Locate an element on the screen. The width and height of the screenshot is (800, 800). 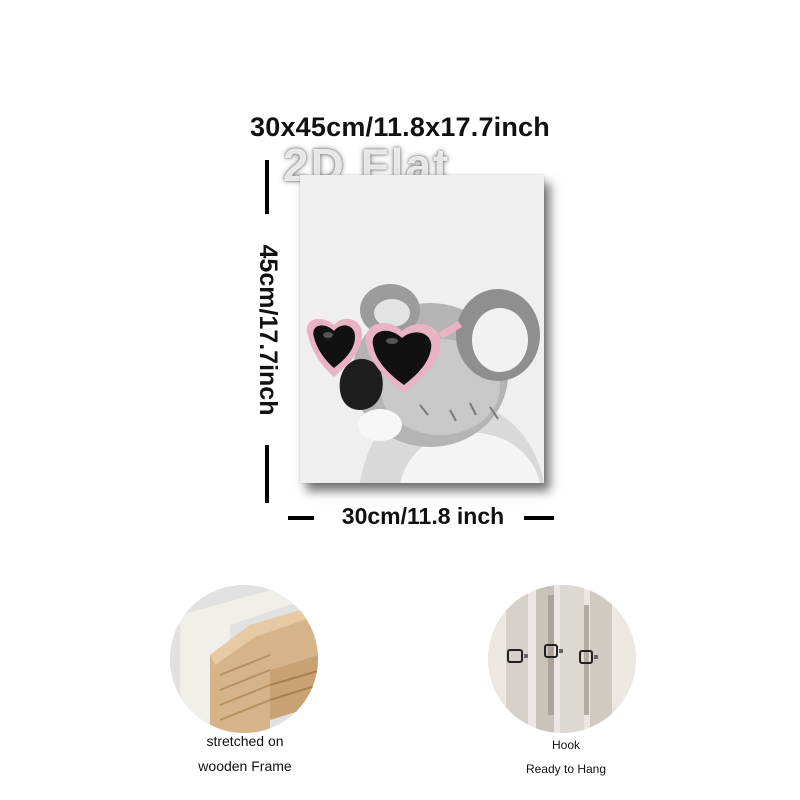
height-measure-bar-top is located at coordinates (267, 187).